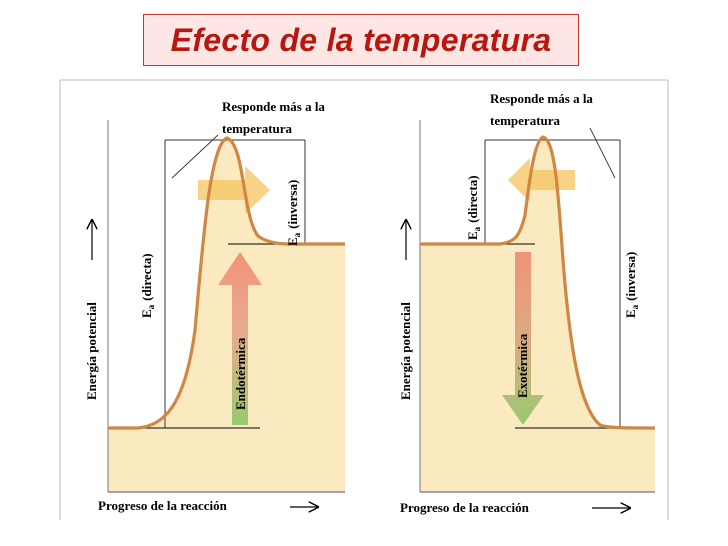 The height and width of the screenshot is (546, 728). I want to click on svg-text: Exotérmica, so click(522, 365).